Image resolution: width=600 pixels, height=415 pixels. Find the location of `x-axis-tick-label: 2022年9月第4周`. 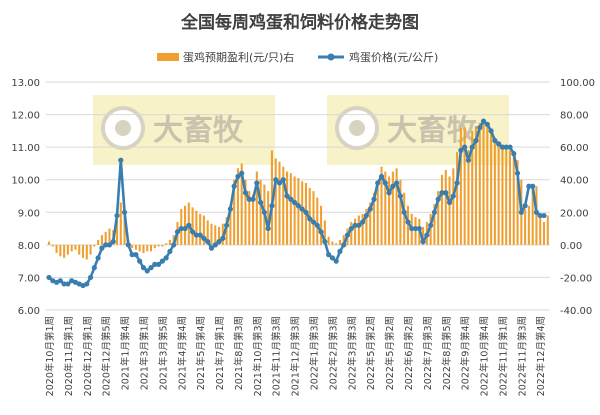

x-axis-tick-label: 2022年9月第4周 is located at coordinates (466, 353).